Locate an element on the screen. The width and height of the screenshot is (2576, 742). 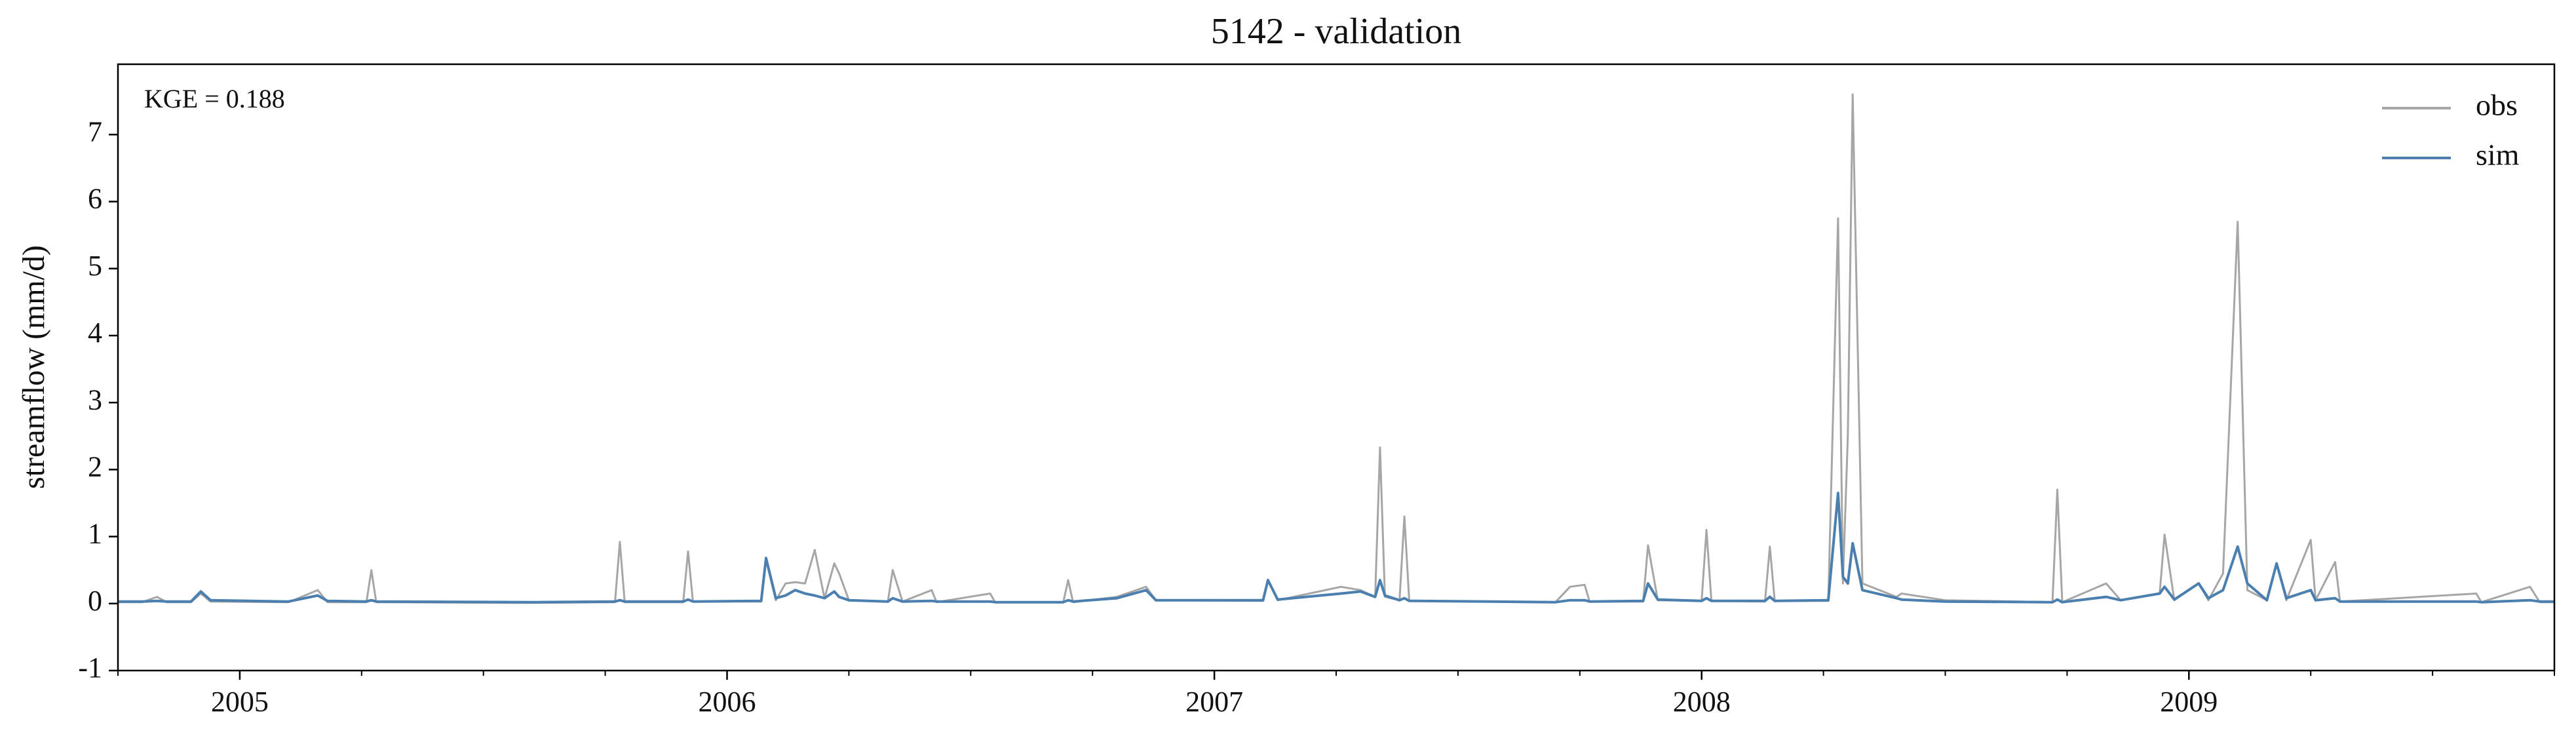
x-tick-label: 2005 is located at coordinates (240, 702).